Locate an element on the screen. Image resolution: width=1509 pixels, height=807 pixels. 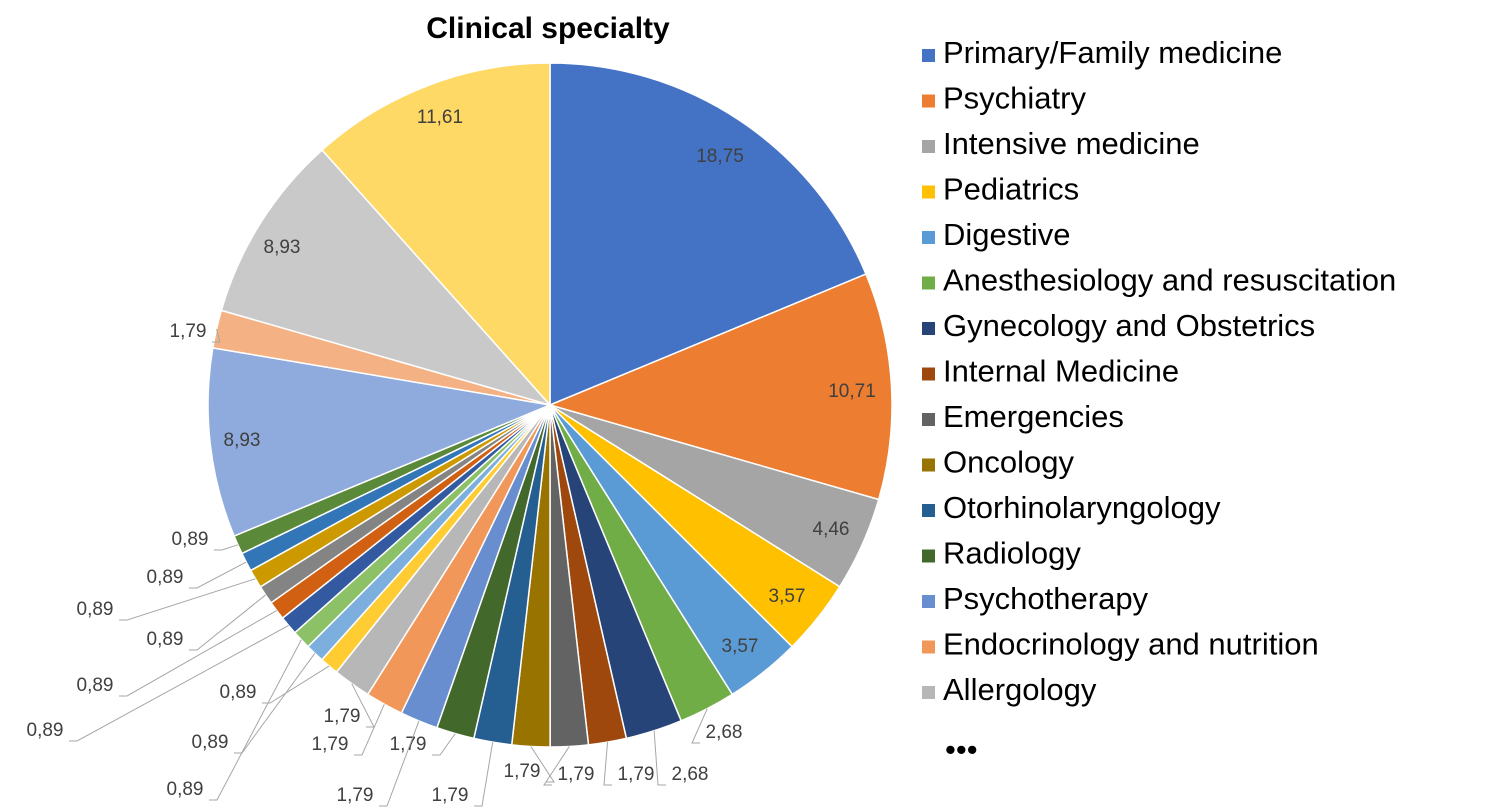
legend-label: Psychiatry is located at coordinates (1014, 98).